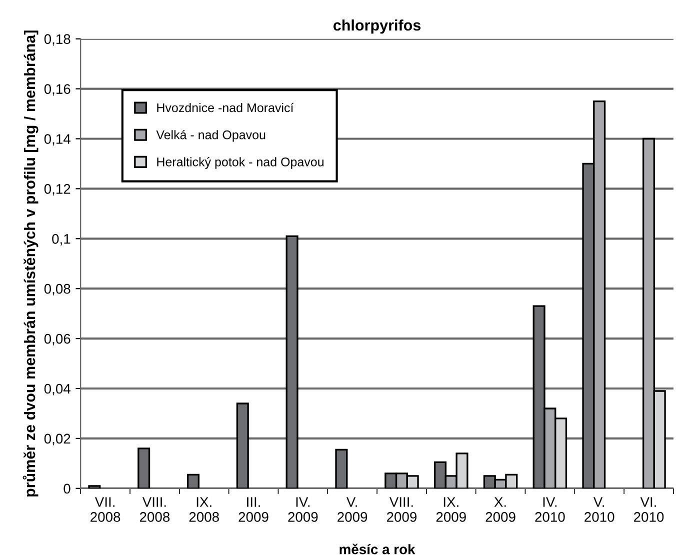  I want to click on x-tick-label: VI. 2010, so click(649, 509).